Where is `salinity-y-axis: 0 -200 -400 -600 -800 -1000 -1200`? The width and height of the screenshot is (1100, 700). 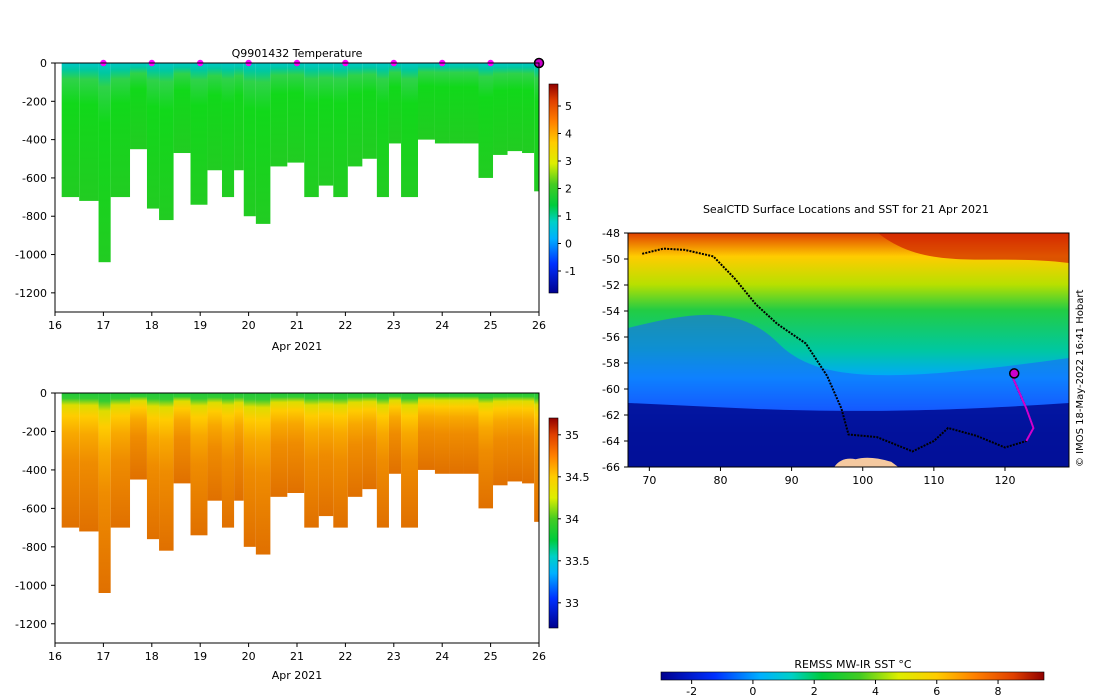 salinity-y-axis: 0 -200 -400 -600 -800 -1000 -1200 is located at coordinates (35, 509).